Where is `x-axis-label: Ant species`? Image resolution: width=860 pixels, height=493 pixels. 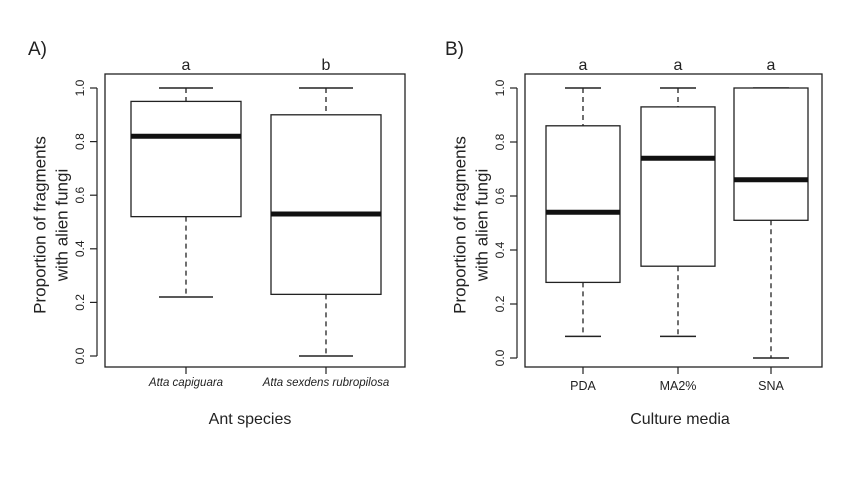 x-axis-label: Ant species is located at coordinates (250, 419).